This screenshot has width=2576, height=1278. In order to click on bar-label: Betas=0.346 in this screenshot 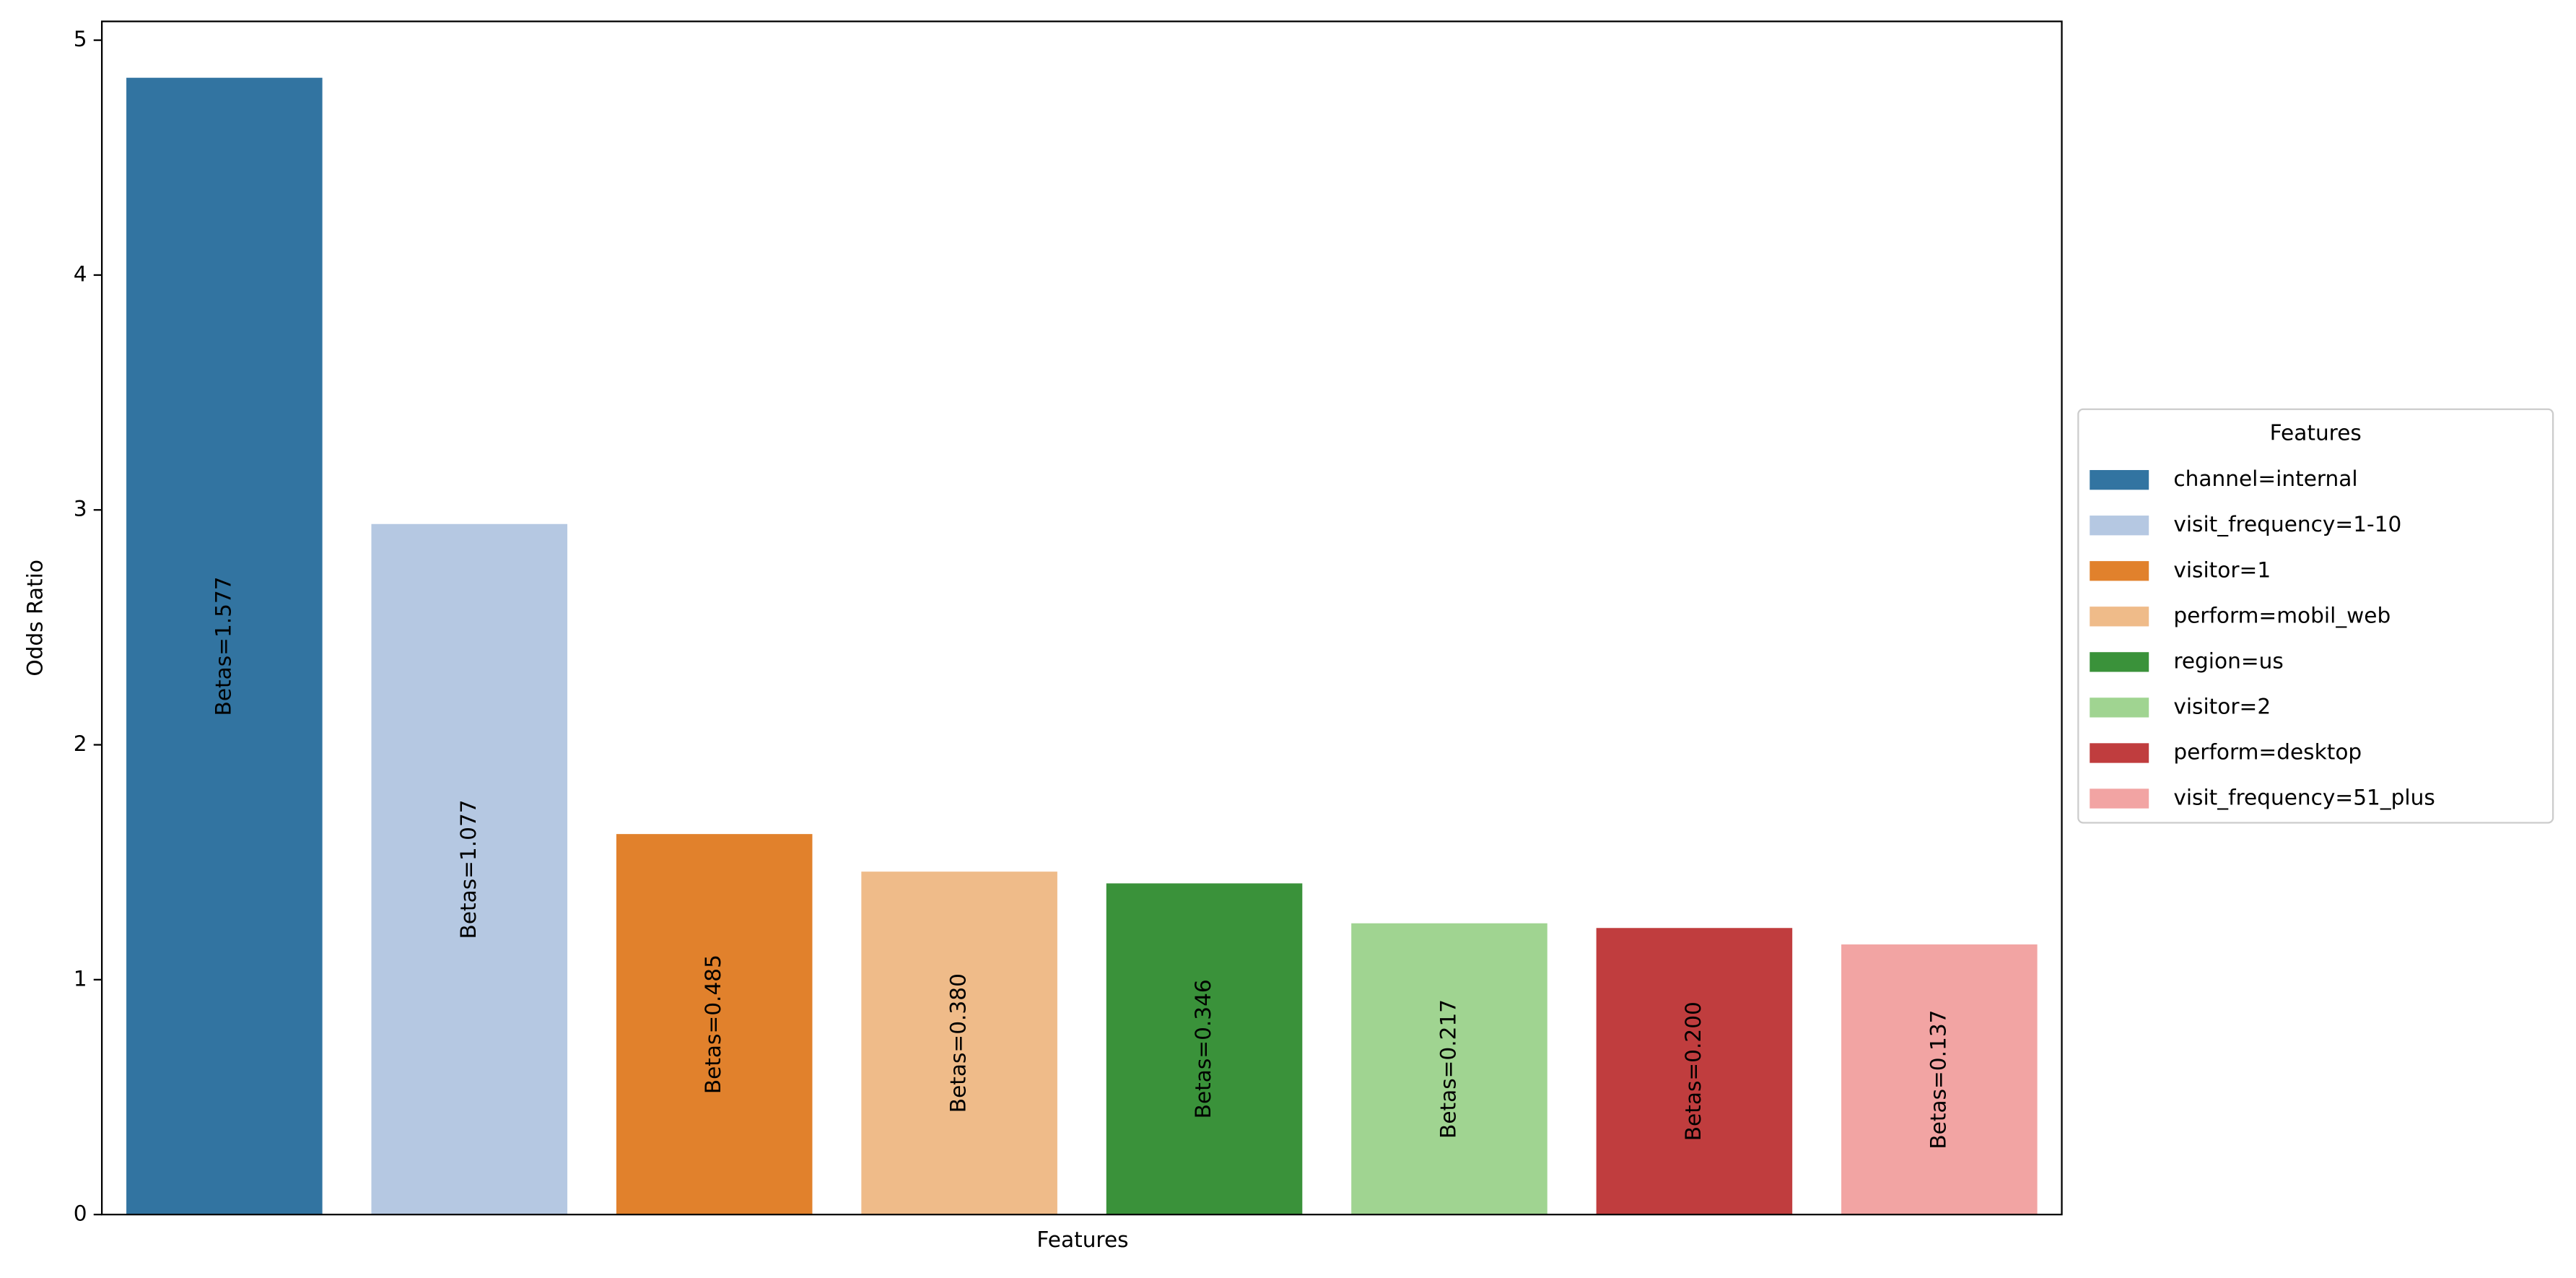, I will do `click(1203, 1048)`.